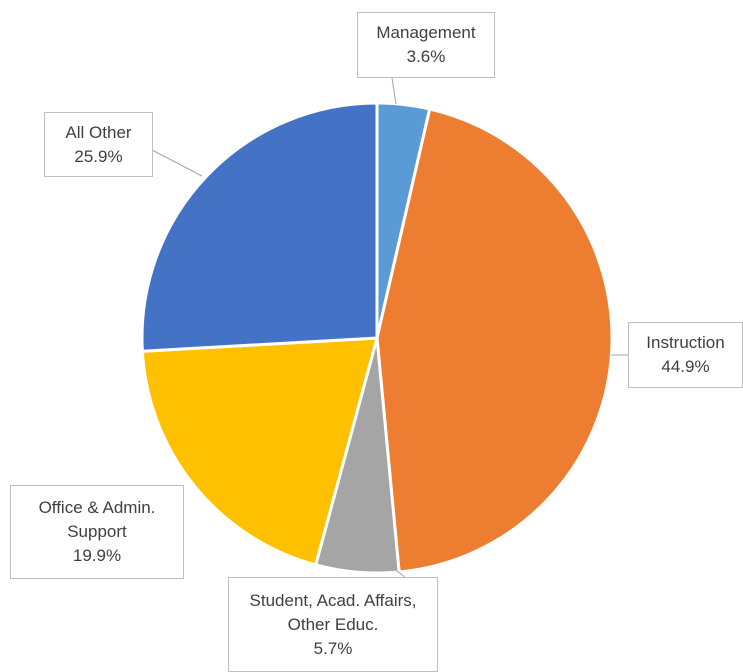 Image resolution: width=743 pixels, height=672 pixels. Describe the element at coordinates (333, 648) in the screenshot. I see `value-label: 5.7%` at that location.